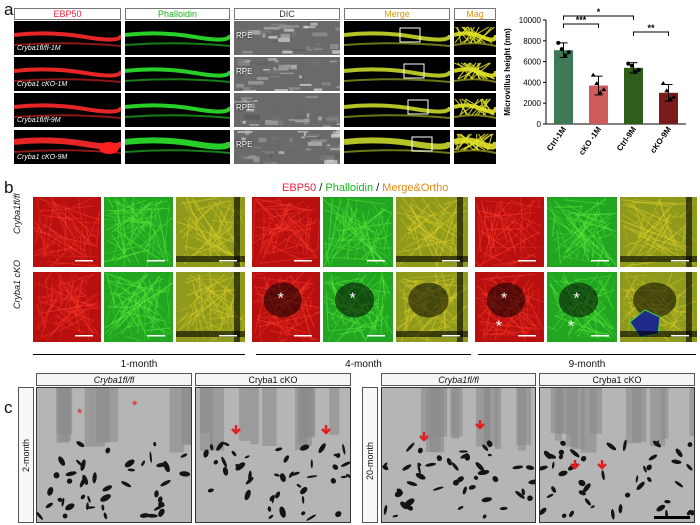 The width and height of the screenshot is (700, 525). What do you see at coordinates (556, 139) in the screenshot?
I see `x-tick-label-0: Ctrl-1M` at bounding box center [556, 139].